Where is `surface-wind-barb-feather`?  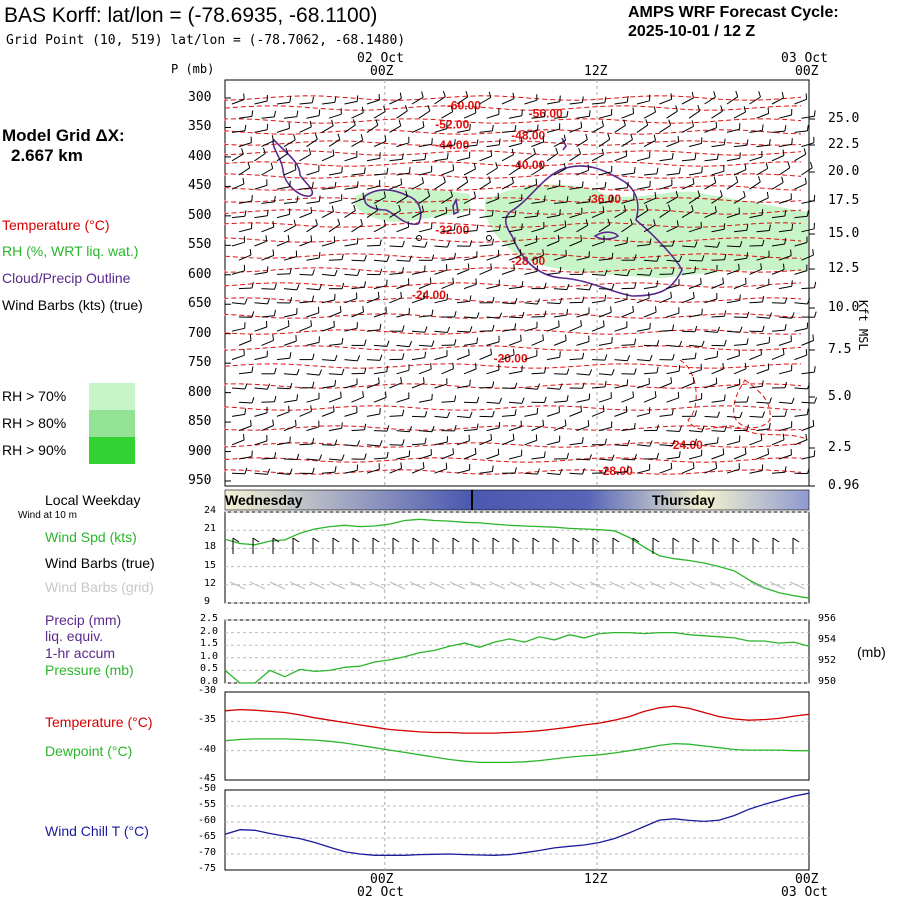
surface-wind-barb-feather is located at coordinates (476, 540).